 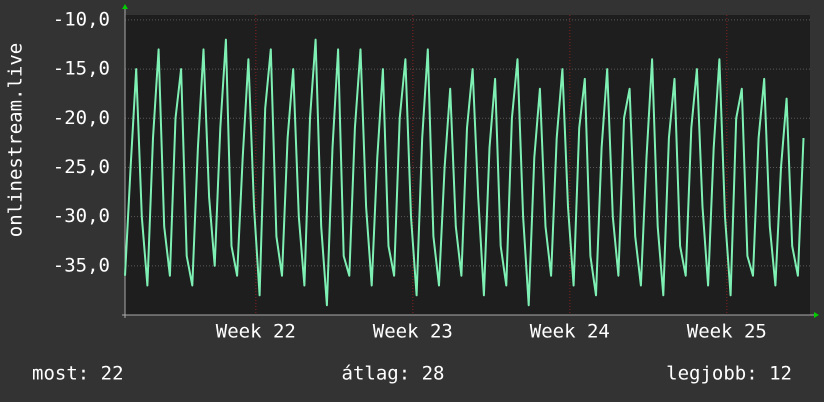 What do you see at coordinates (81, 118) in the screenshot?
I see `y-tick-label: -20,0` at bounding box center [81, 118].